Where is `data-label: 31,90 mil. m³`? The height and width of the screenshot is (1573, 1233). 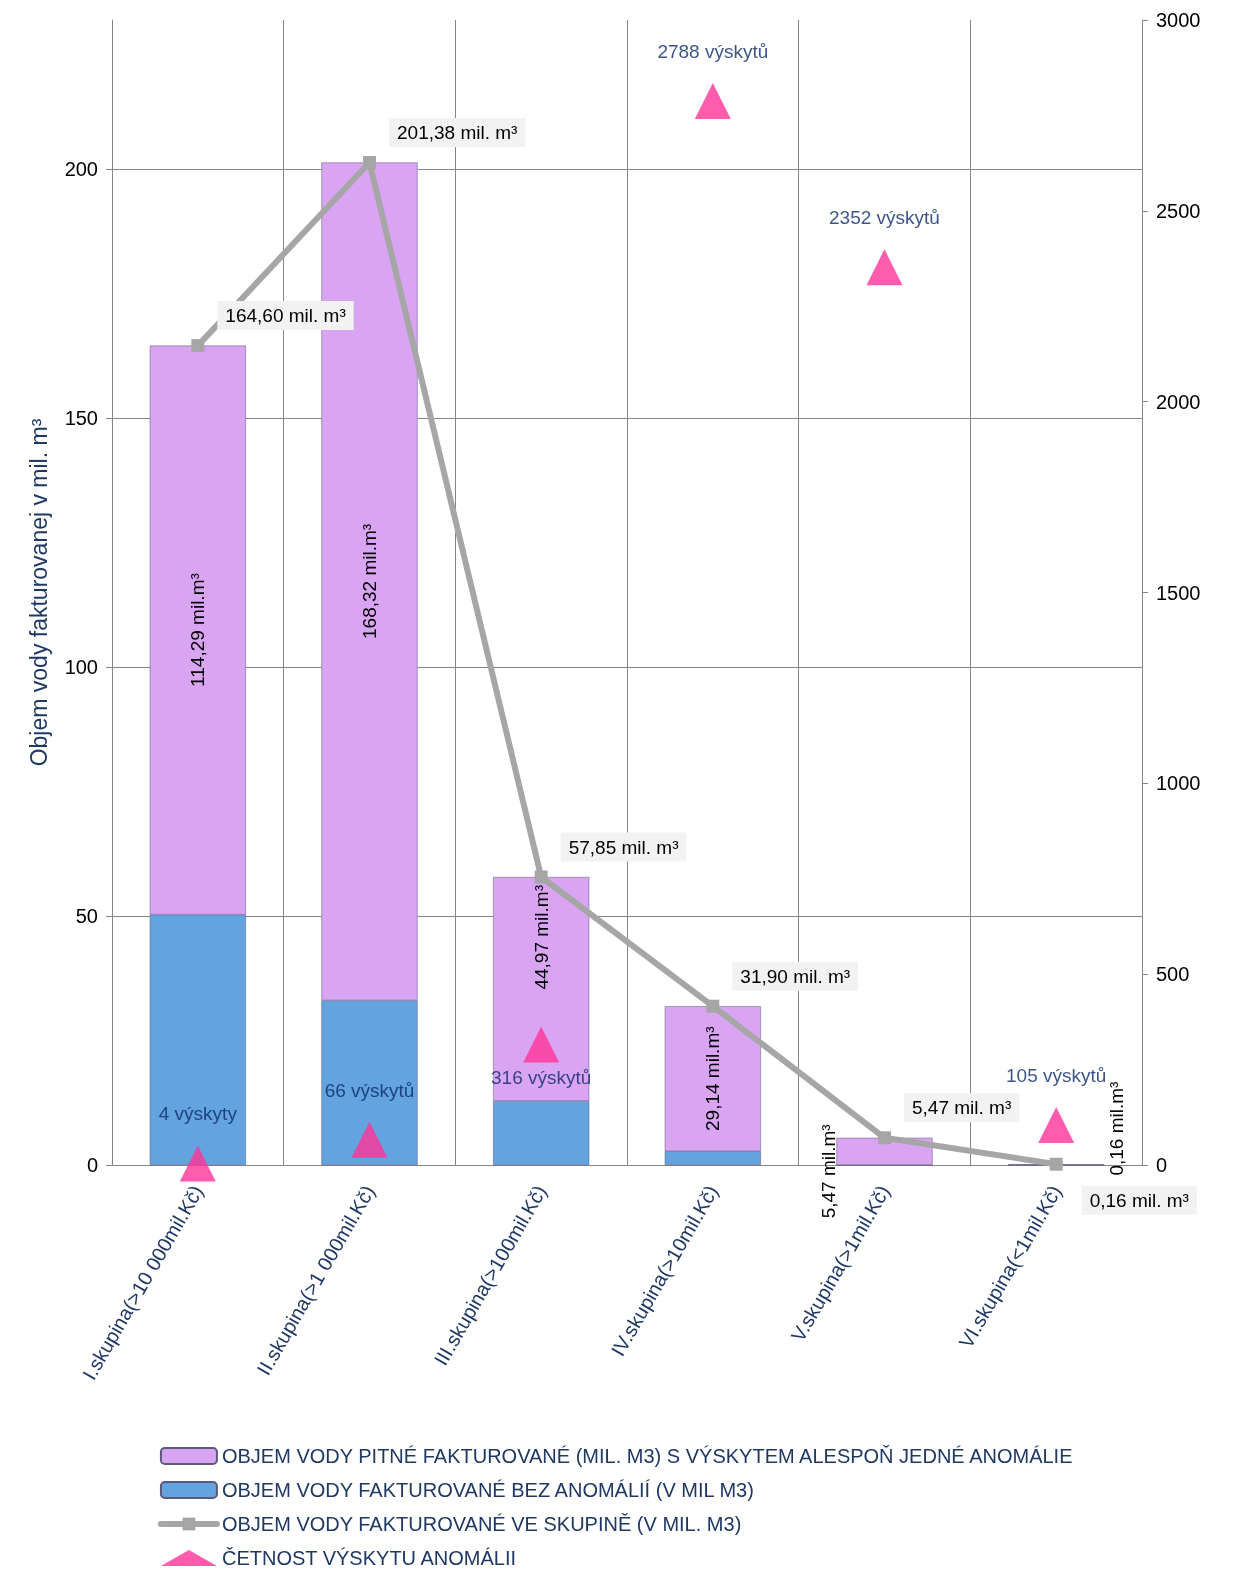 data-label: 31,90 mil. m³ is located at coordinates (795, 976).